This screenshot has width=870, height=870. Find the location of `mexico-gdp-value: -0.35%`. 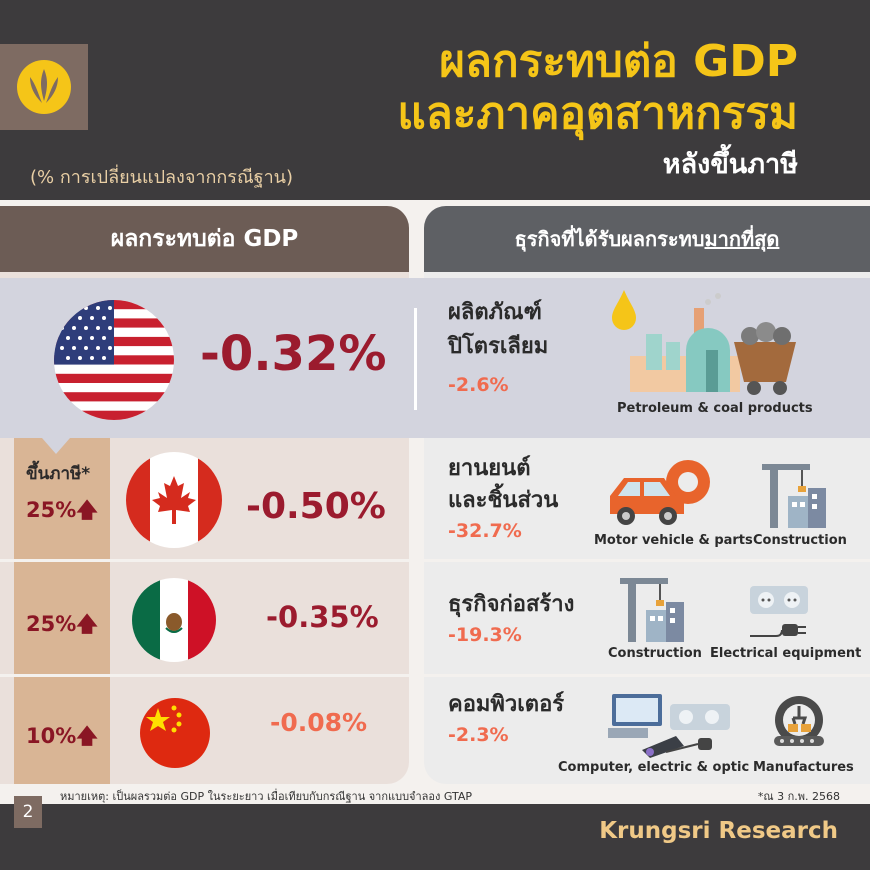

mexico-gdp-value: -0.35% is located at coordinates (322, 617).